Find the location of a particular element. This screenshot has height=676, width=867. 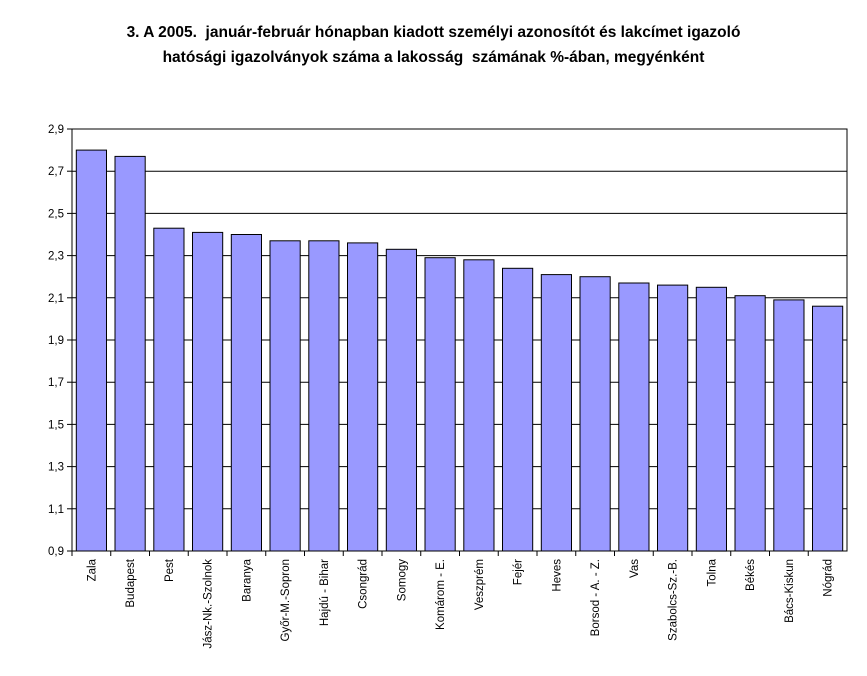

x-tick-label: Heves is located at coordinates (557, 575).